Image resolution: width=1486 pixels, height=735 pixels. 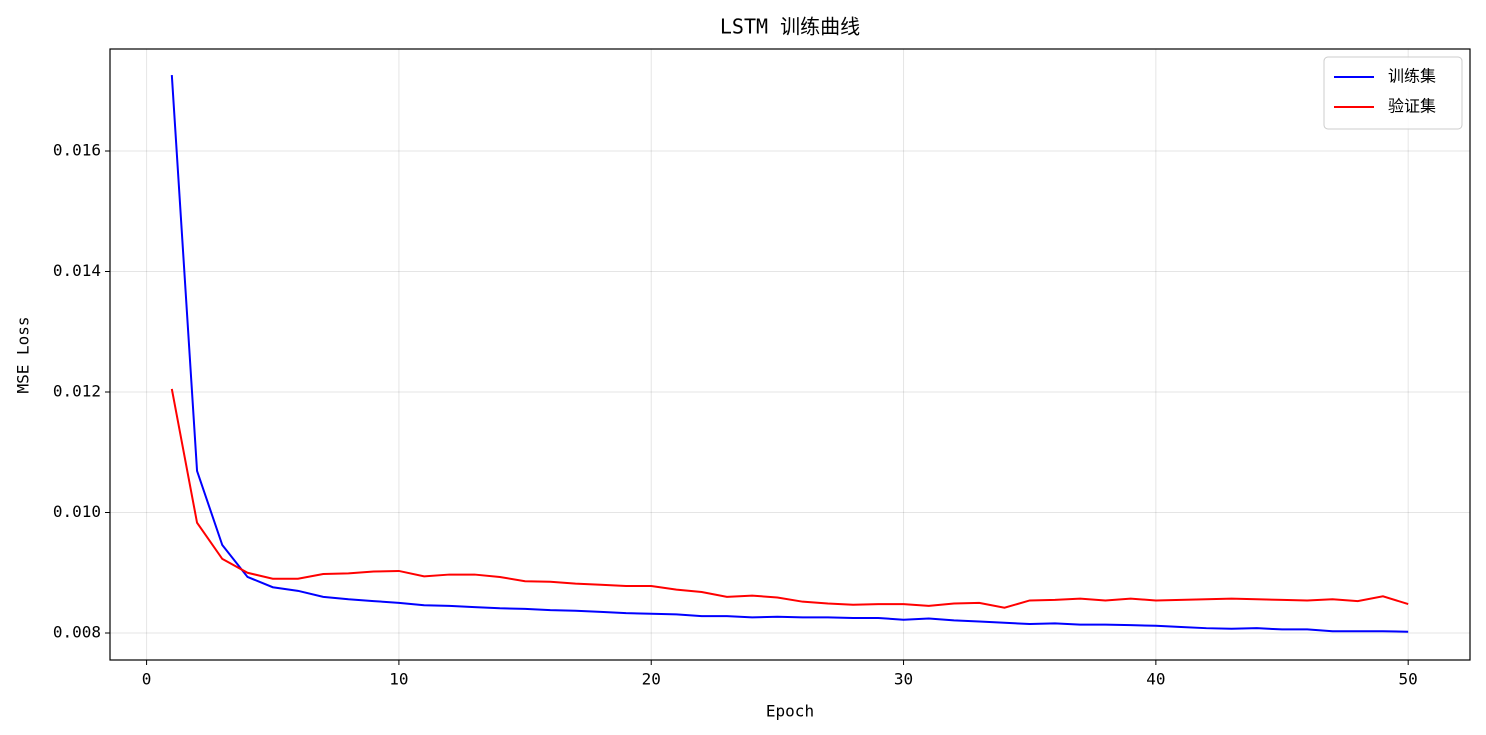 I want to click on y-tick-label: 0.010, so click(x=77, y=511).